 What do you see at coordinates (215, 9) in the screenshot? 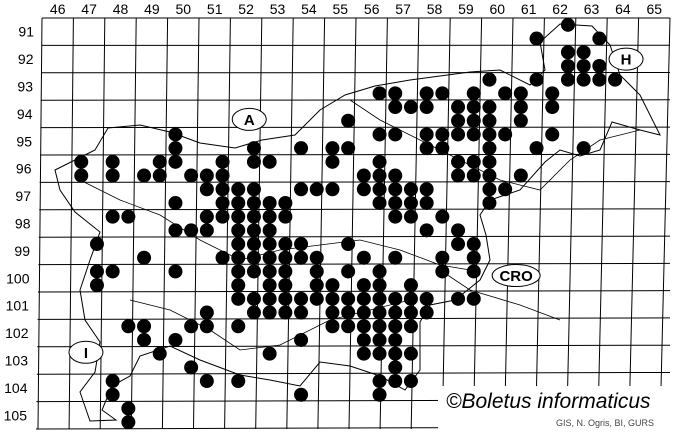
I see `column-label: 51` at bounding box center [215, 9].